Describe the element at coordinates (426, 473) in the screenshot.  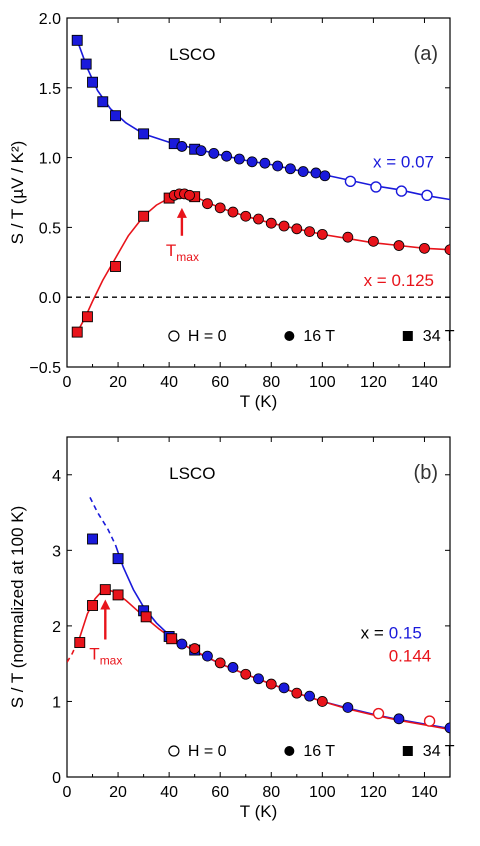
I see `panel-label: (b)` at that location.